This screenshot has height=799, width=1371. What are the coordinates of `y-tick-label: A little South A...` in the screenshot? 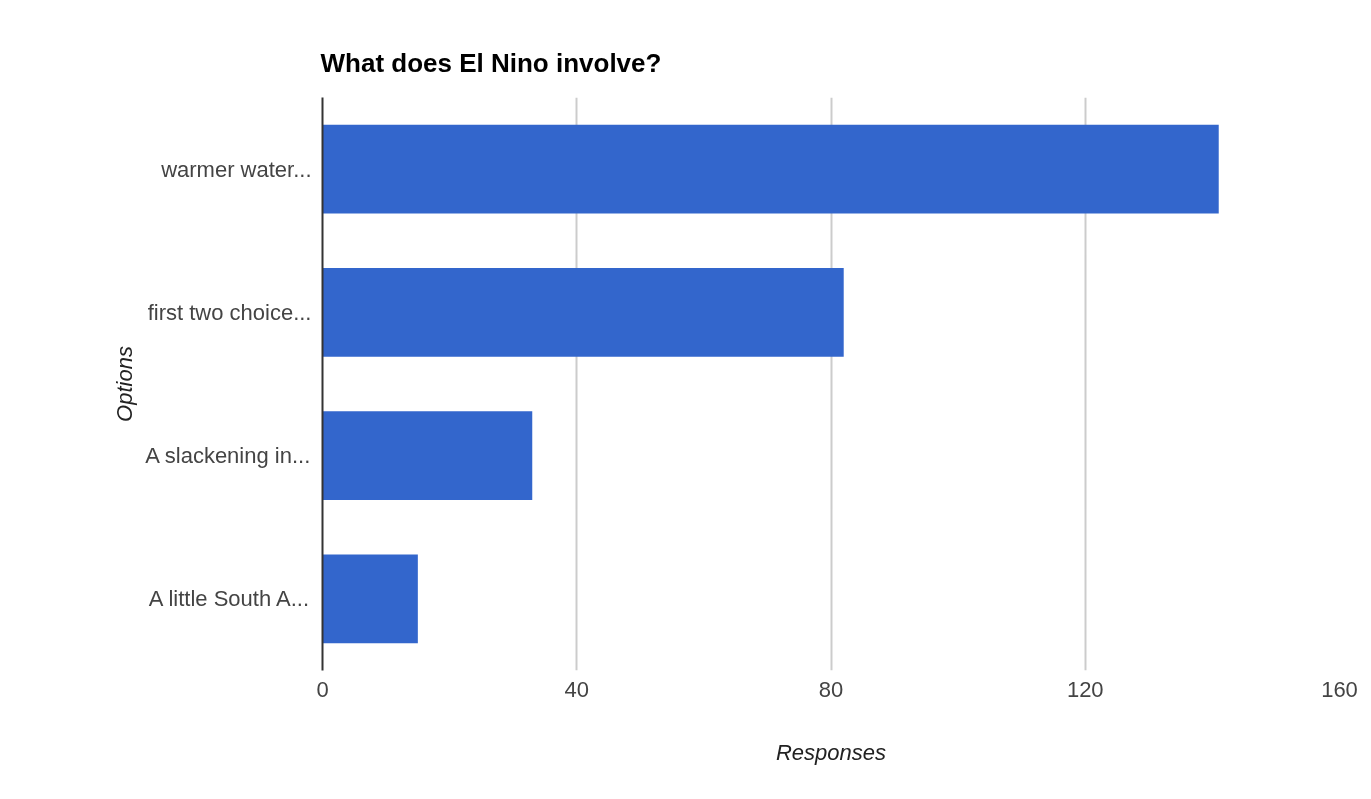 It's located at (229, 599).